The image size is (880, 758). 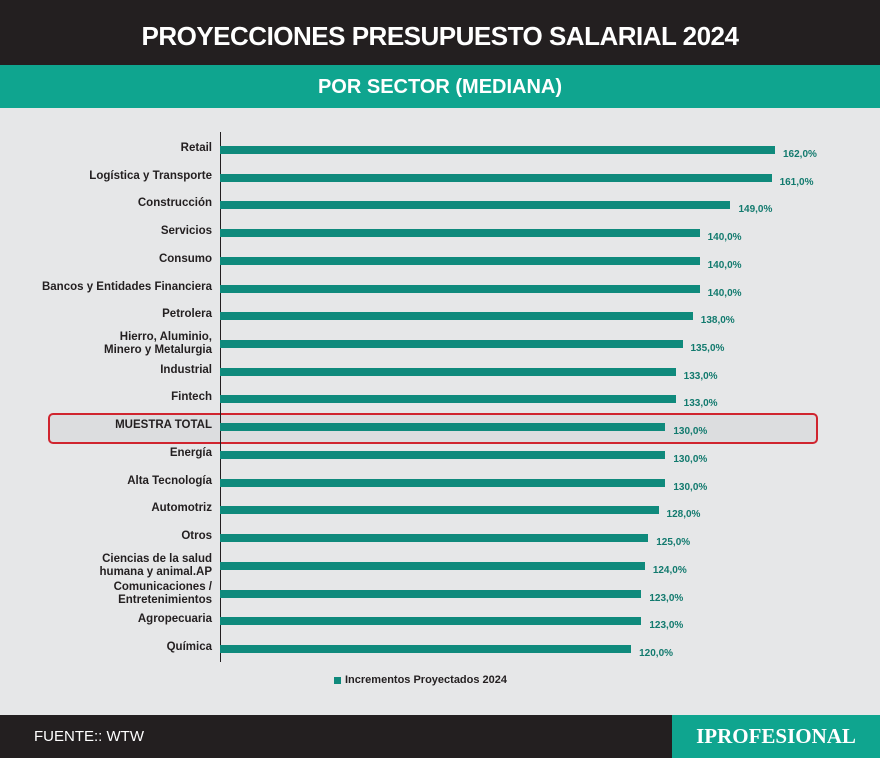 I want to click on value-label: 125,0%, so click(x=673, y=543).